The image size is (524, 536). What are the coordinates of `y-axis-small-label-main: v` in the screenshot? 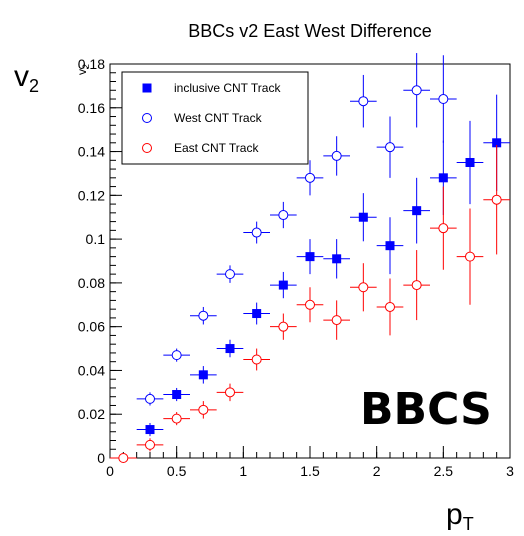 It's located at (82, 72).